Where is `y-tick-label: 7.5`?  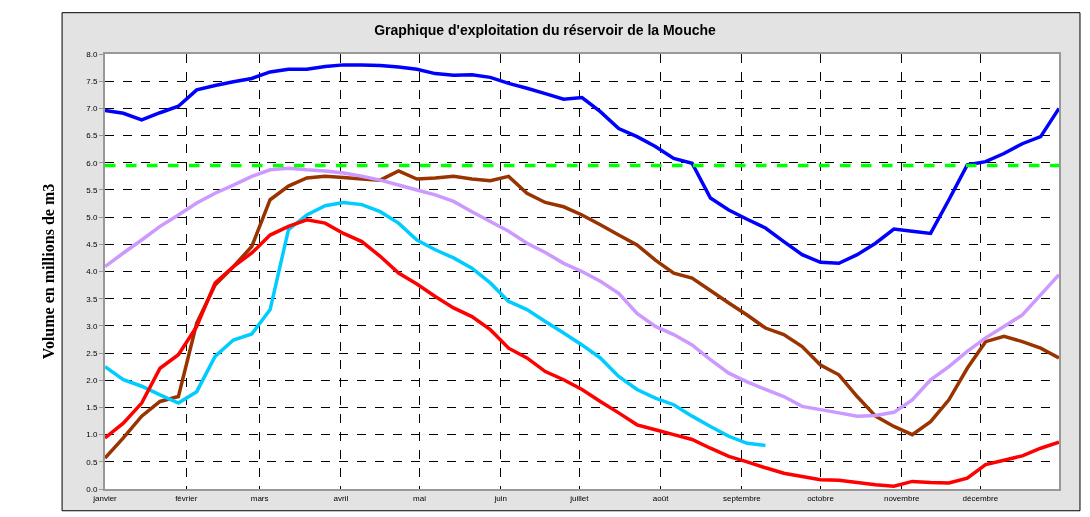
y-tick-label: 7.5 is located at coordinates (92, 81).